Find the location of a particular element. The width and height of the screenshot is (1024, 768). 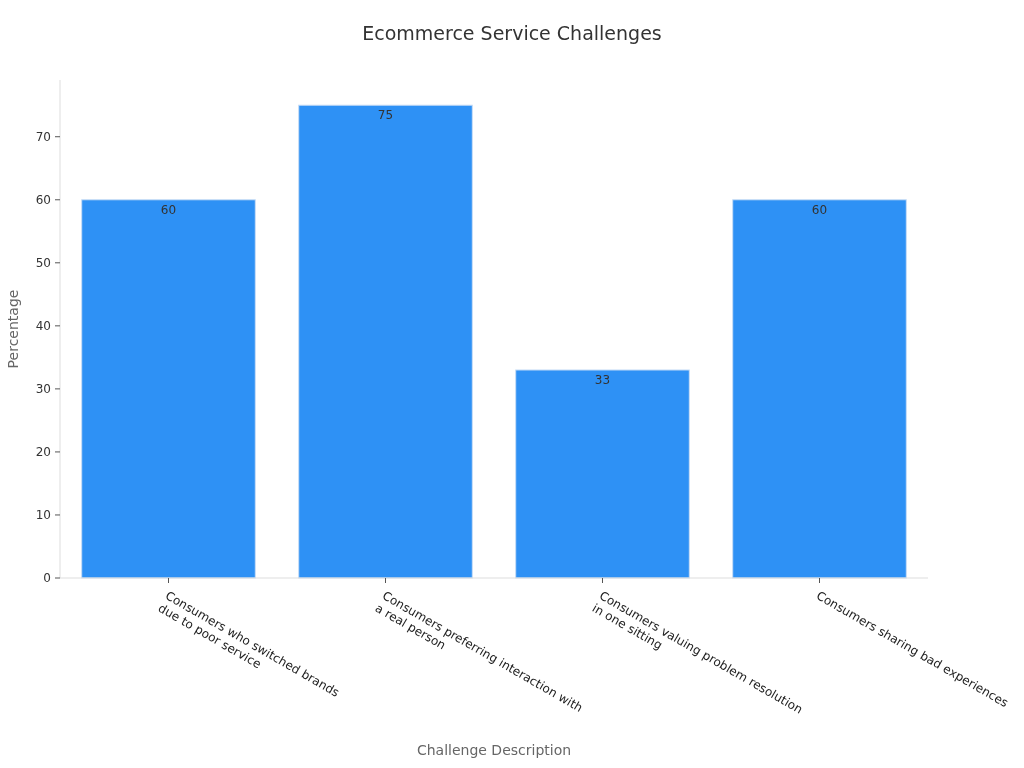

chart-title: Ecommerce Service Challenges is located at coordinates (512, 33).